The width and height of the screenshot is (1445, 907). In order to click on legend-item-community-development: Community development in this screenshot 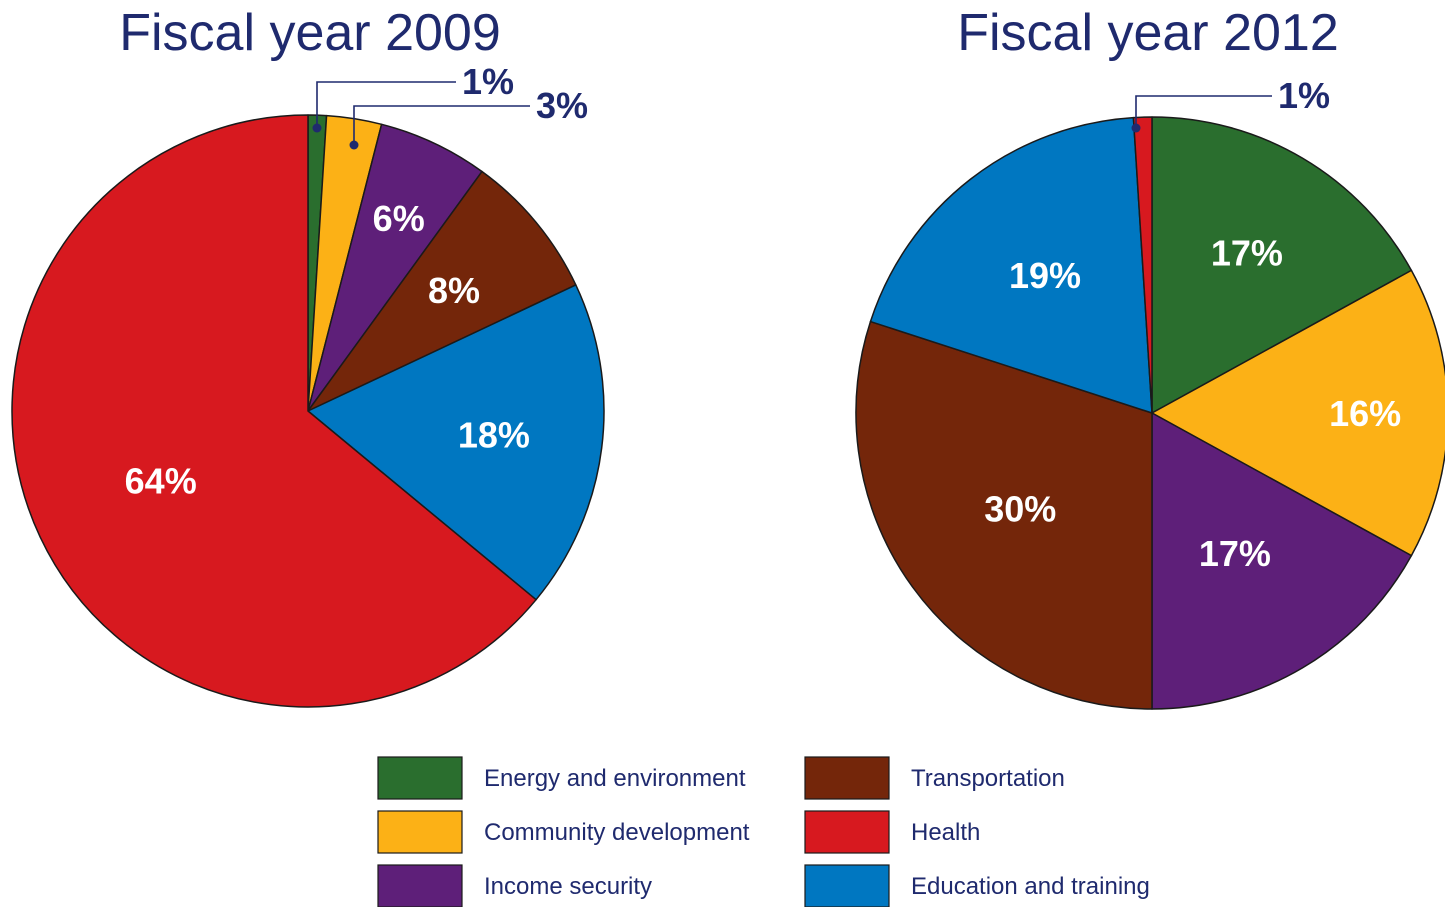, I will do `click(563, 832)`.